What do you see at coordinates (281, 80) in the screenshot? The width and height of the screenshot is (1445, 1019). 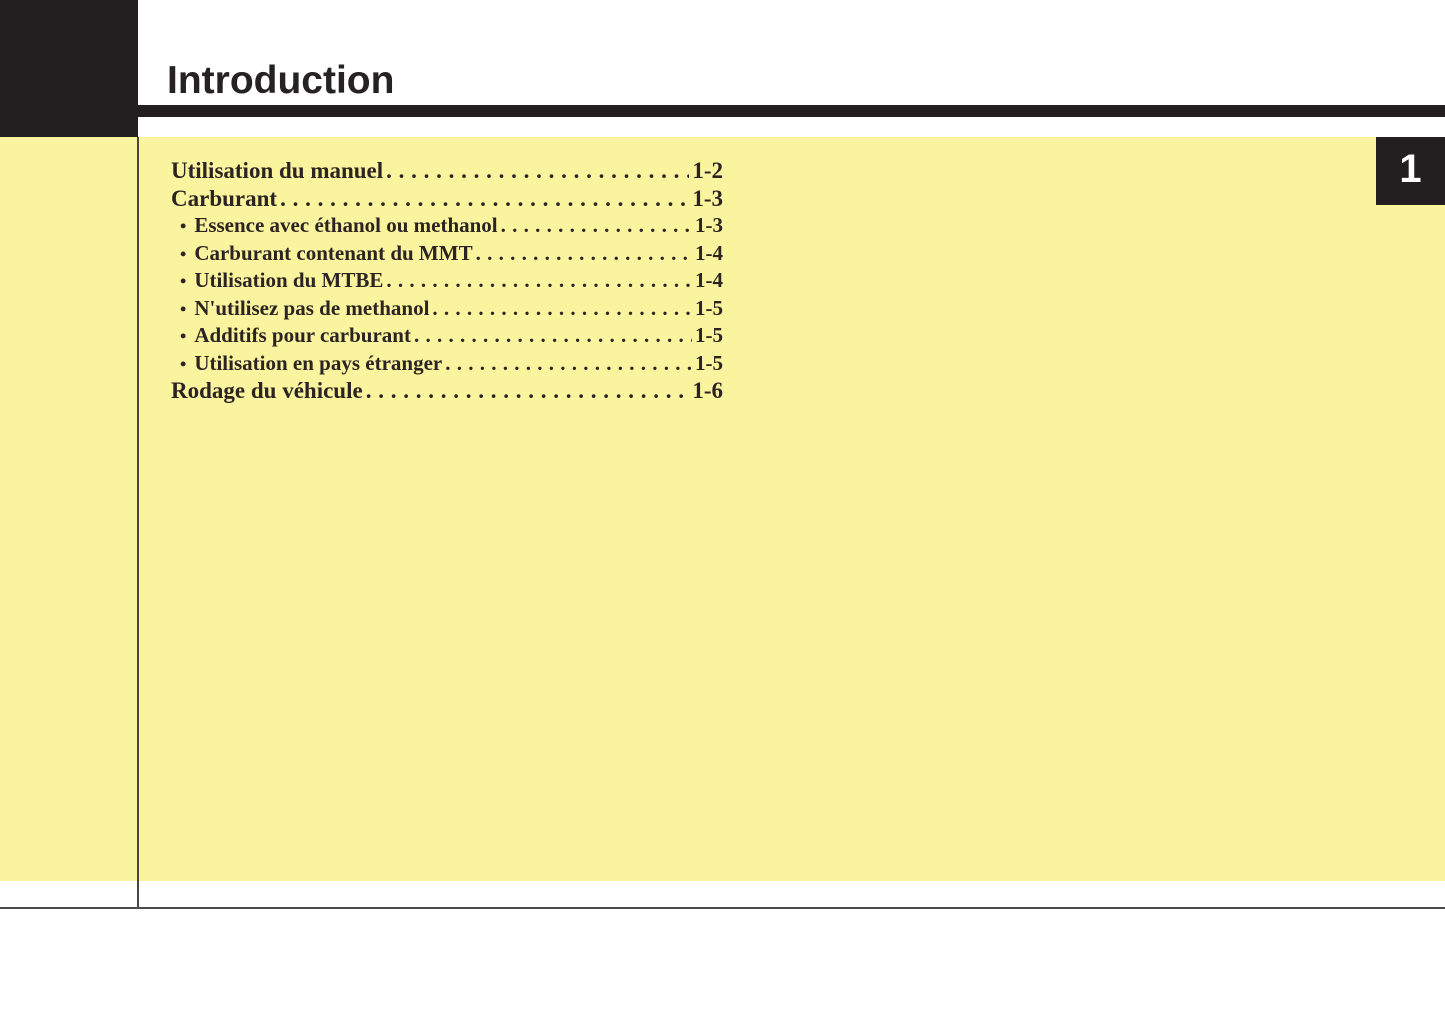 I see `page-title: Introduction` at bounding box center [281, 80].